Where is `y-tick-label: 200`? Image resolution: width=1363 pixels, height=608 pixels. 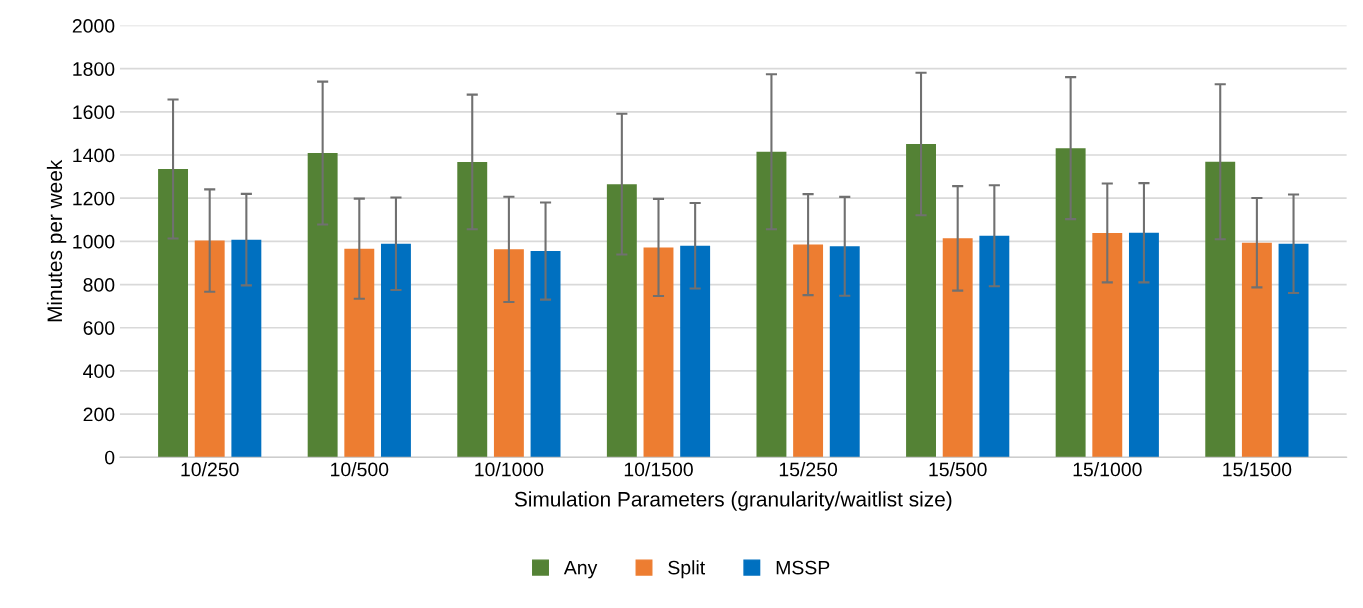 y-tick-label: 200 is located at coordinates (99, 414).